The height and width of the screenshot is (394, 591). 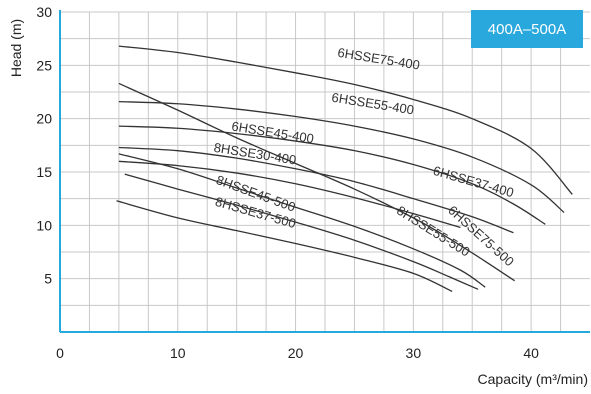 What do you see at coordinates (48, 279) in the screenshot?
I see `y-tick-label: 5` at bounding box center [48, 279].